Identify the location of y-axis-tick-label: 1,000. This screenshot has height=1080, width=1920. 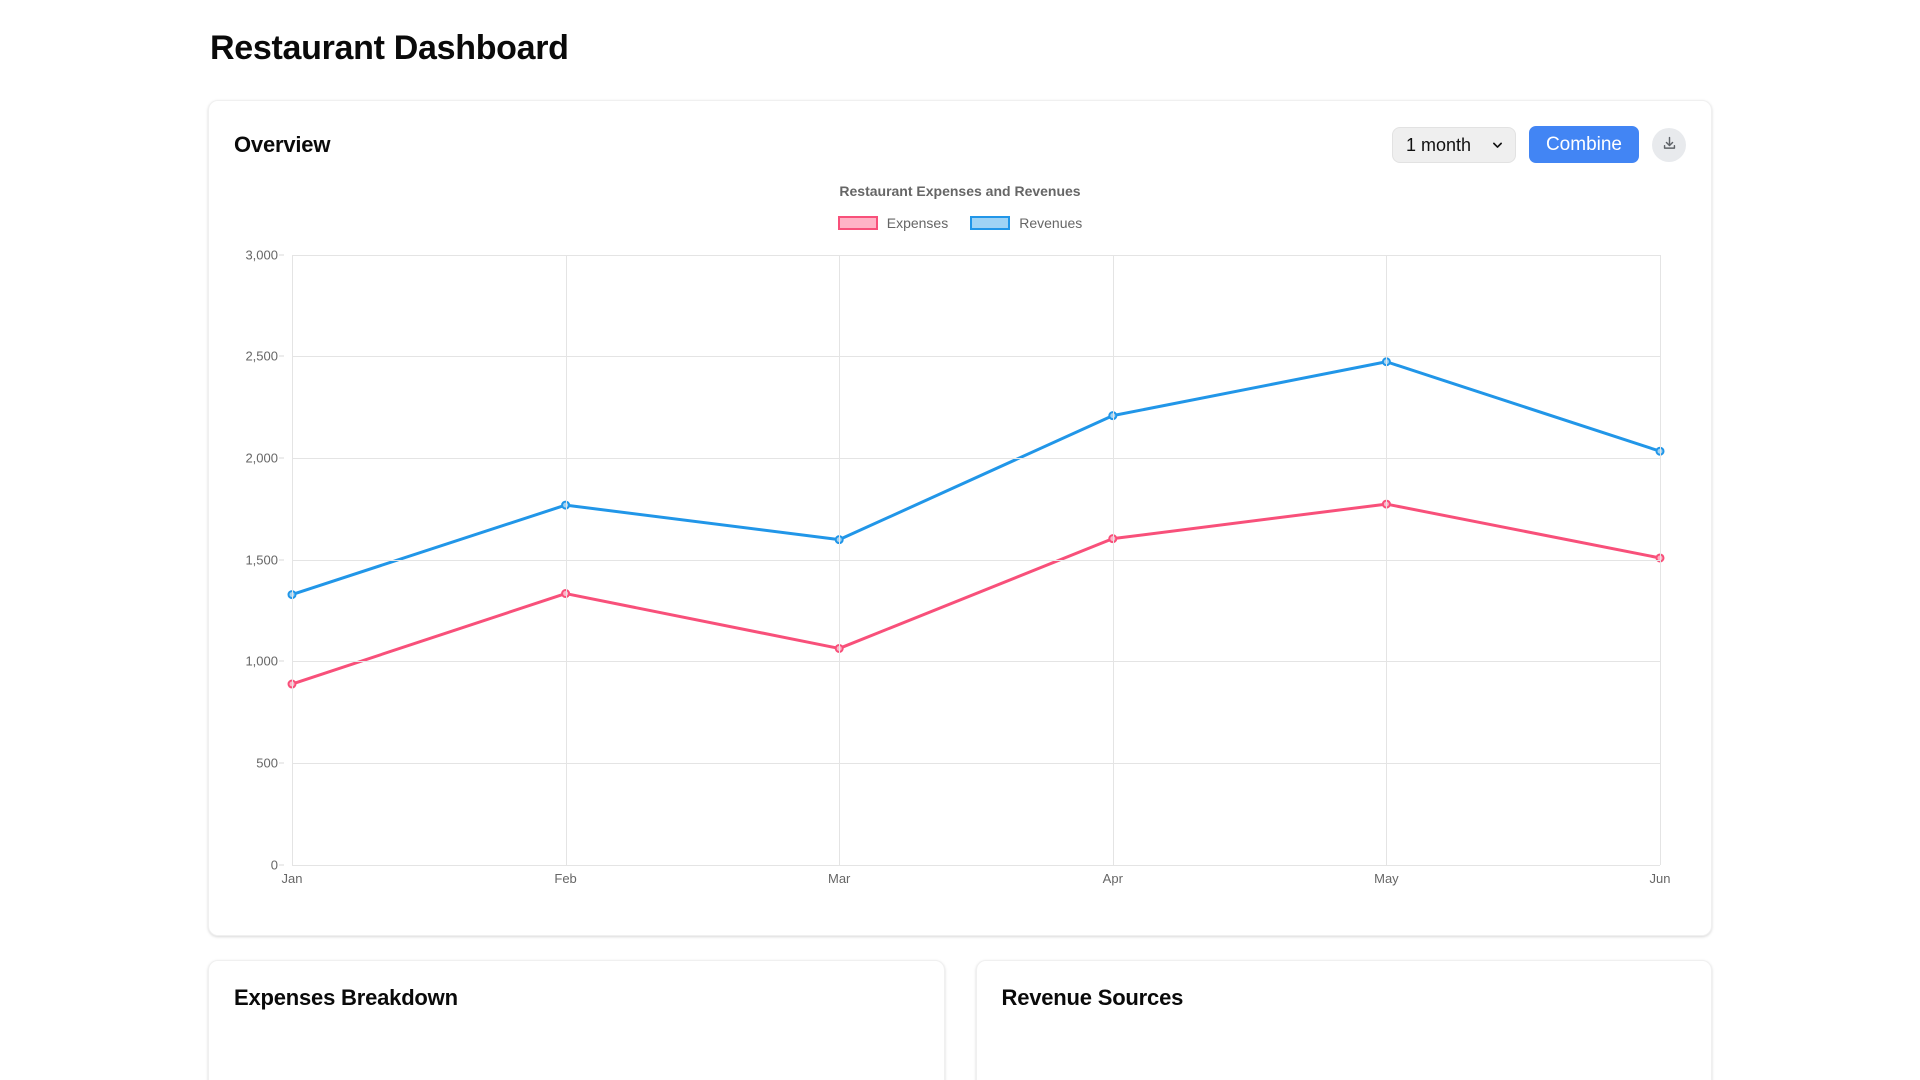
(261, 661).